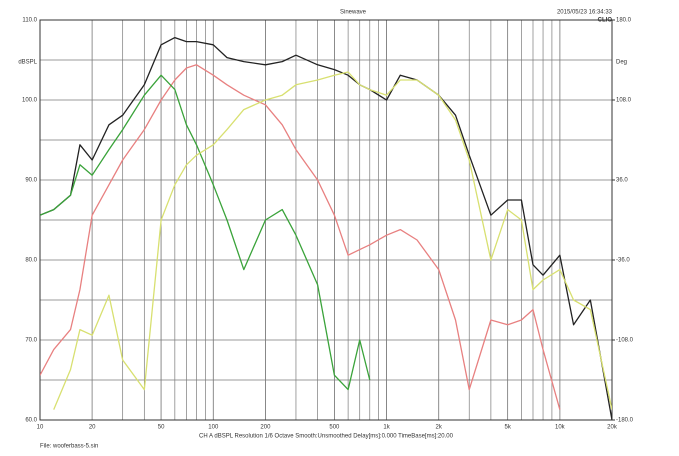 The height and width of the screenshot is (456, 679). What do you see at coordinates (30, 101) in the screenshot?
I see `y-tick-label: 100.0` at bounding box center [30, 101].